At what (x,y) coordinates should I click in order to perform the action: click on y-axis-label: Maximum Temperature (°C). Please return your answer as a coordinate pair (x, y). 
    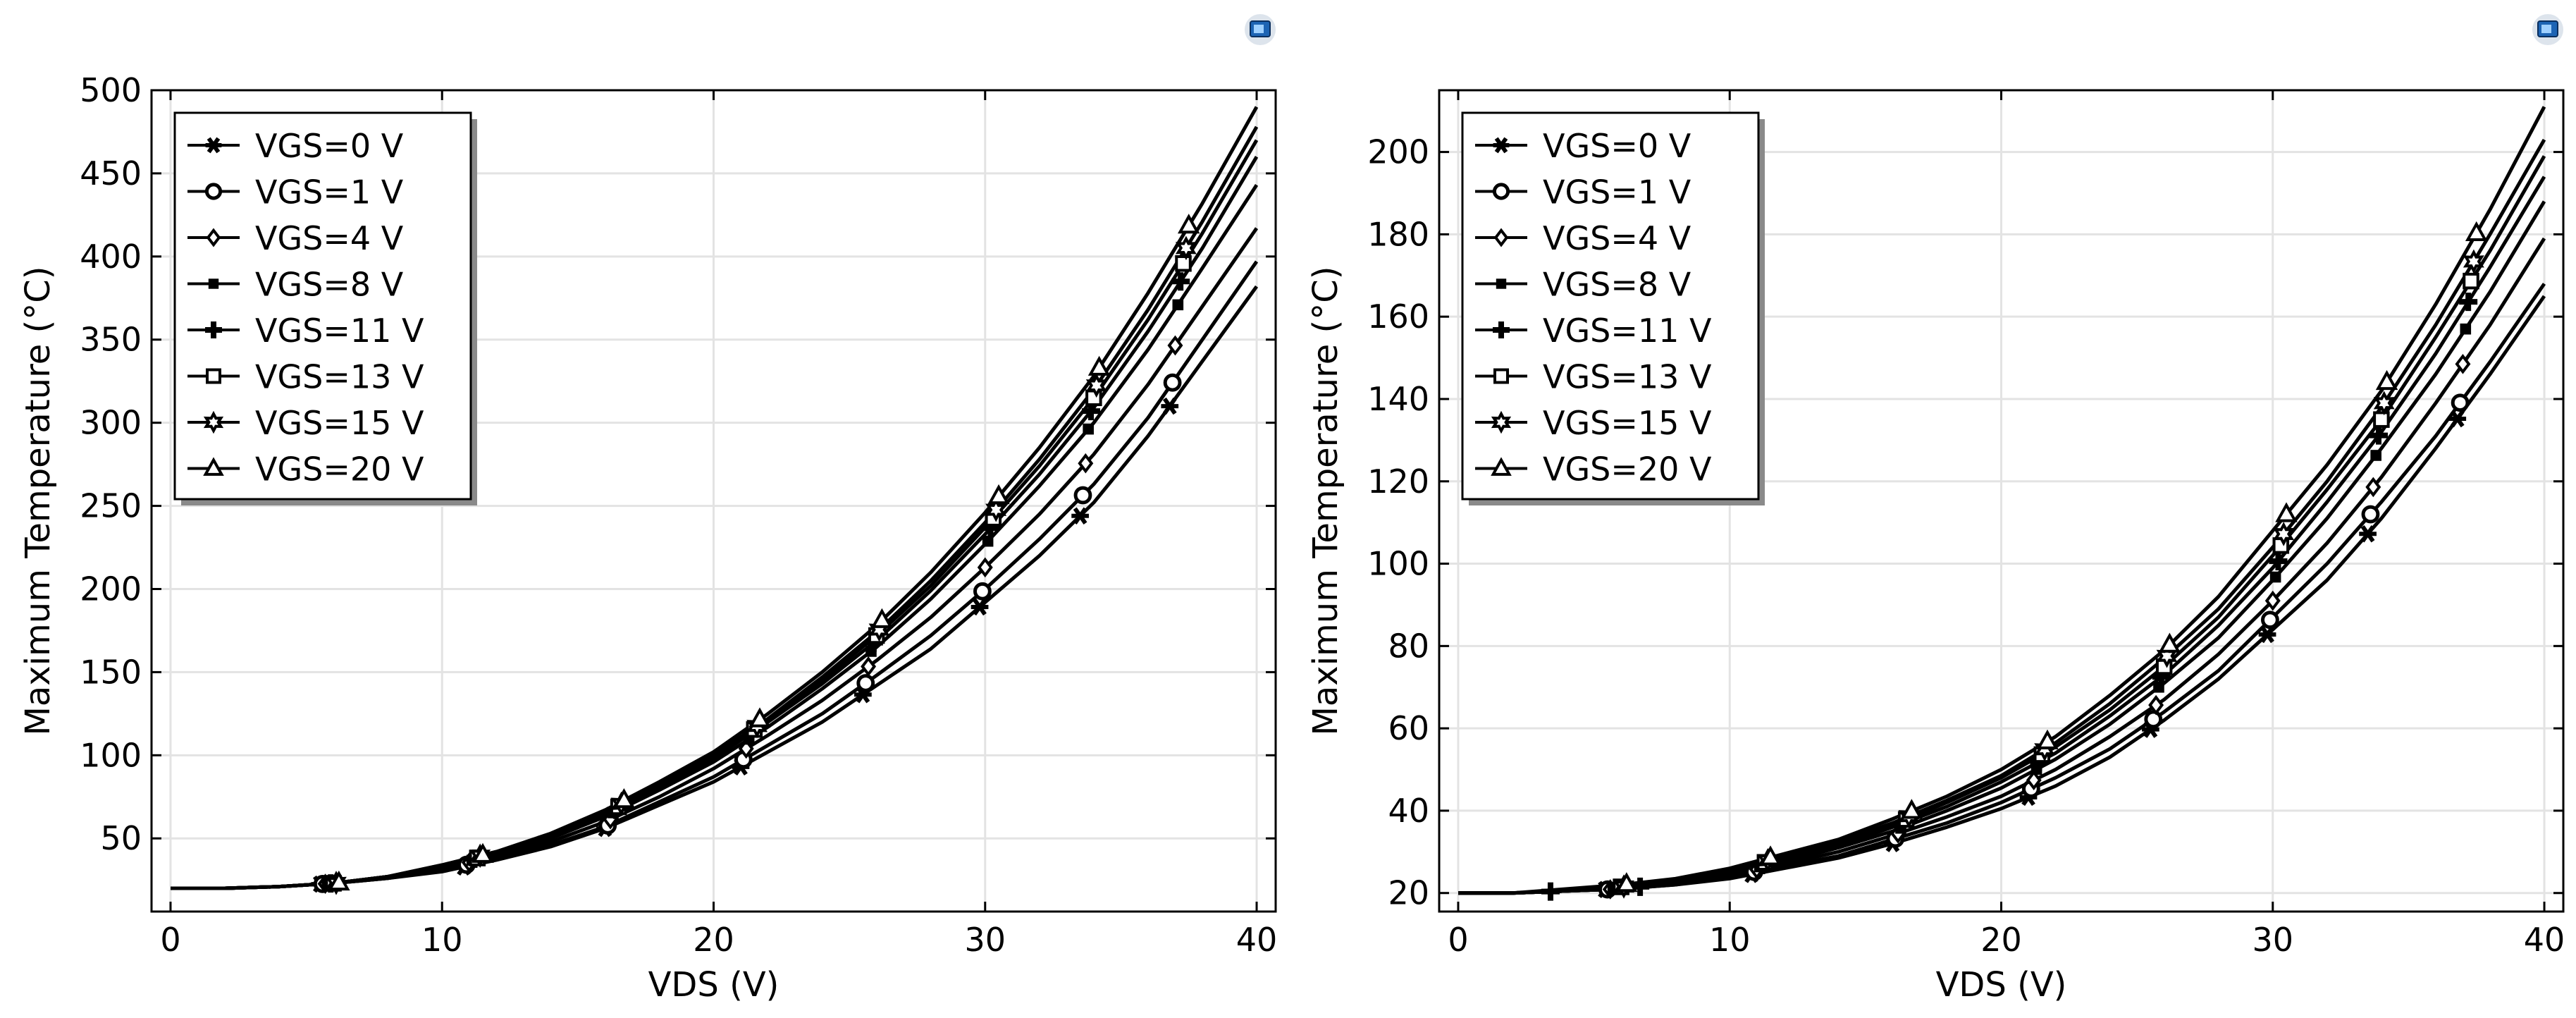
    Looking at the image, I should click on (1325, 500).